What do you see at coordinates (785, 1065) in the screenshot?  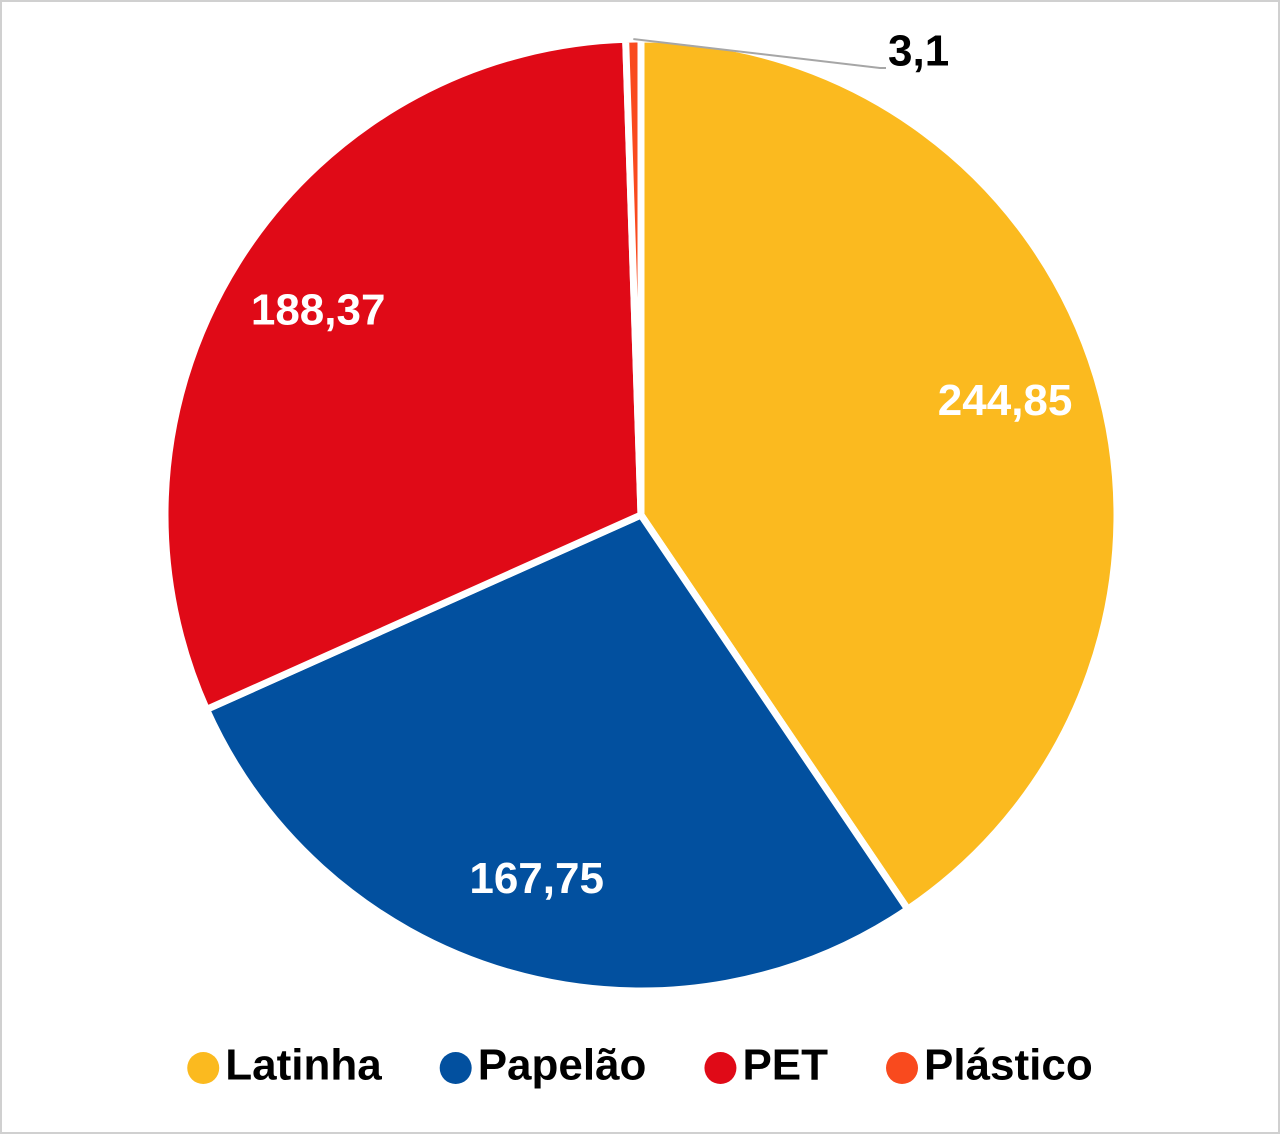 I see `legend-label: PET` at bounding box center [785, 1065].